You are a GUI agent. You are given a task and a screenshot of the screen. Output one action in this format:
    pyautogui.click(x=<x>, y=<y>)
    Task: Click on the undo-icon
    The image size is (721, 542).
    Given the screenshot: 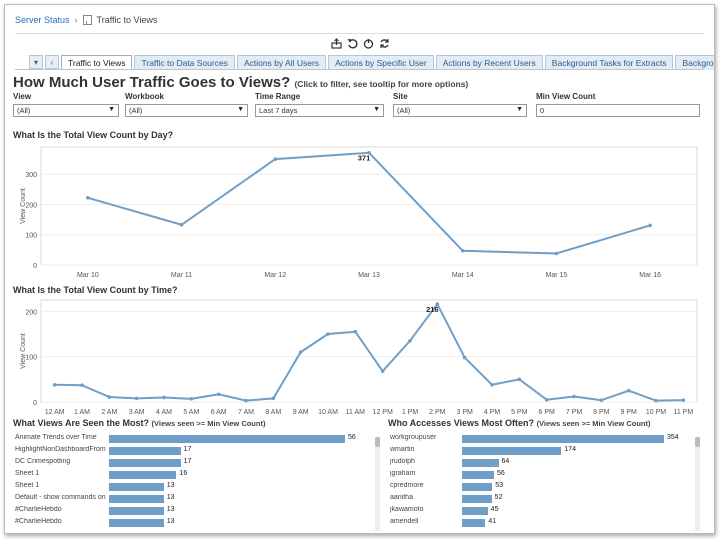 What is the action you would take?
    pyautogui.click(x=352, y=43)
    